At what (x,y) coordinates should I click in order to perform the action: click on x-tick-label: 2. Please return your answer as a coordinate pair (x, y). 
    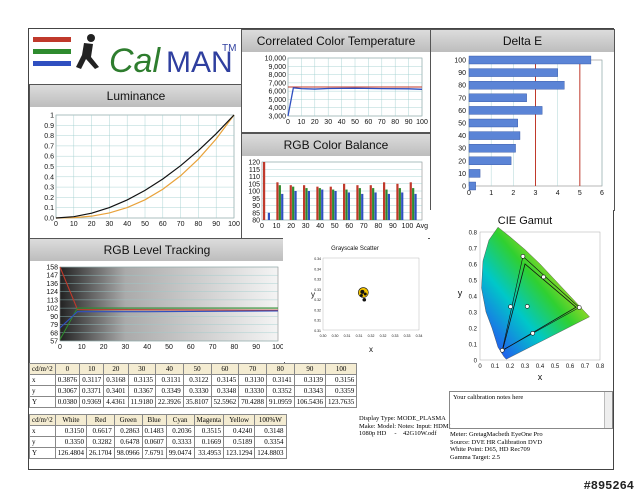
    Looking at the image, I should click on (513, 193).